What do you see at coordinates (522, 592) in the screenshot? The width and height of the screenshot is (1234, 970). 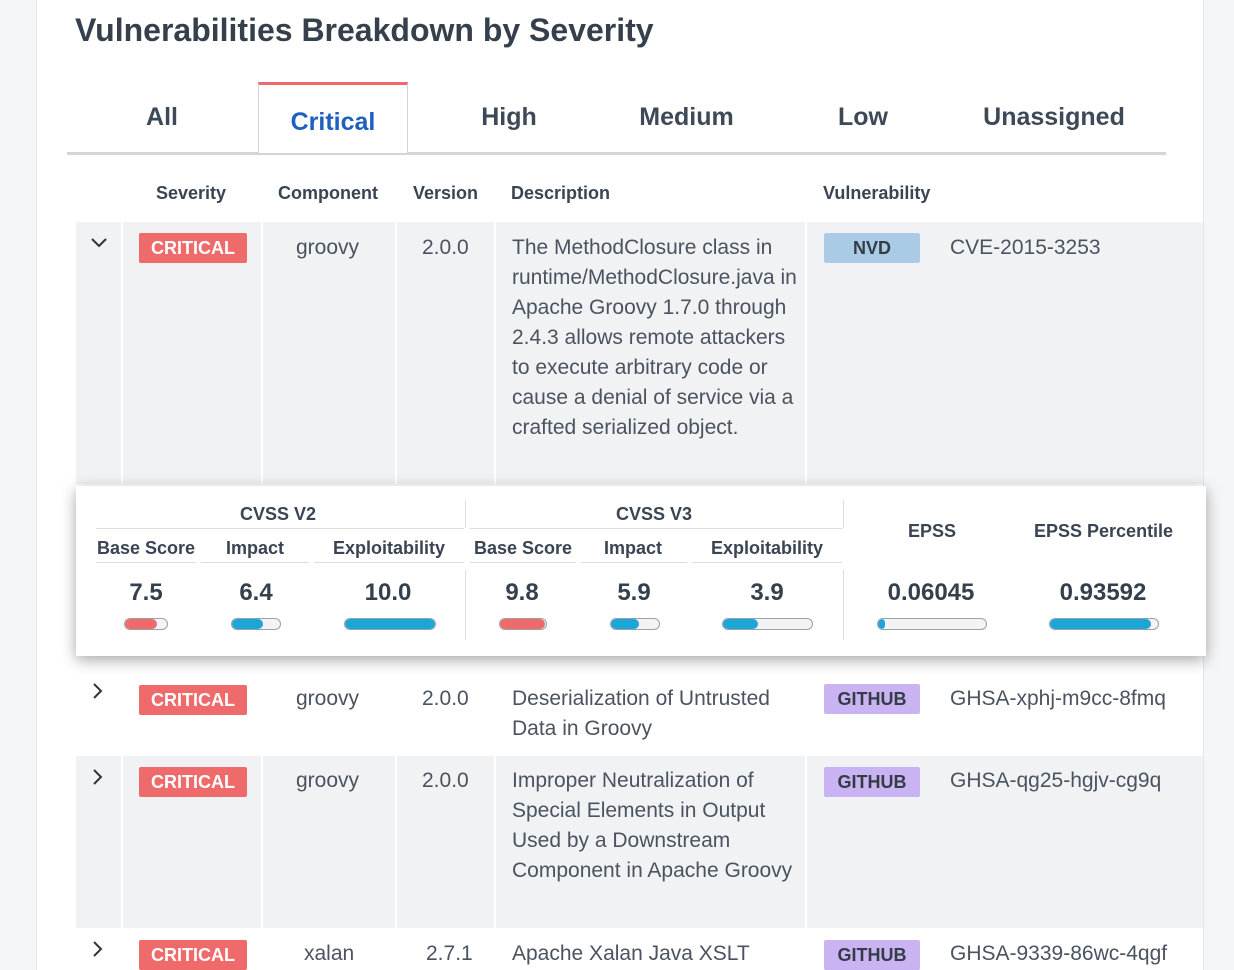 I see `cvss-v3-base-score-value: 9.8` at bounding box center [522, 592].